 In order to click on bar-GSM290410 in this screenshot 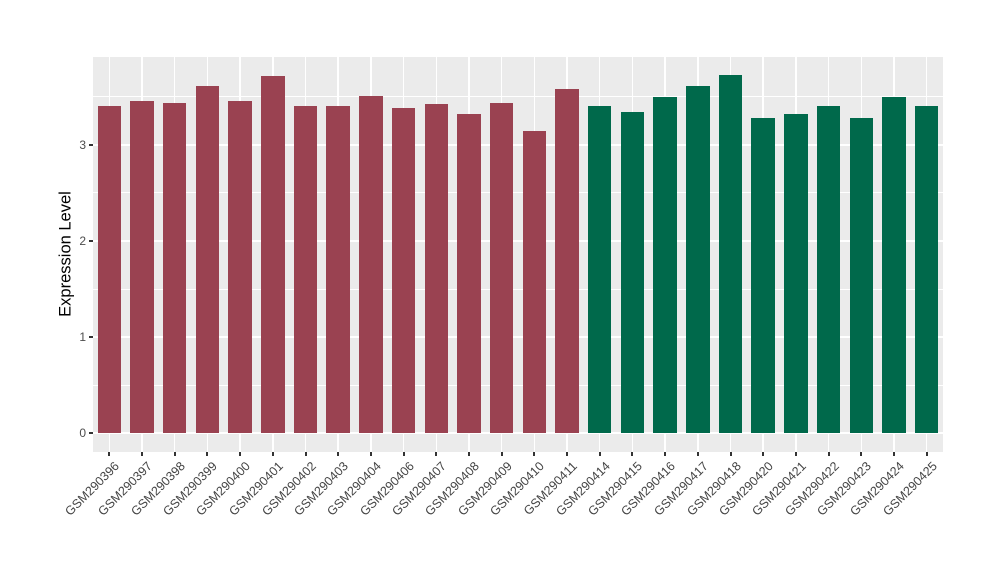, I will do `click(534, 282)`.